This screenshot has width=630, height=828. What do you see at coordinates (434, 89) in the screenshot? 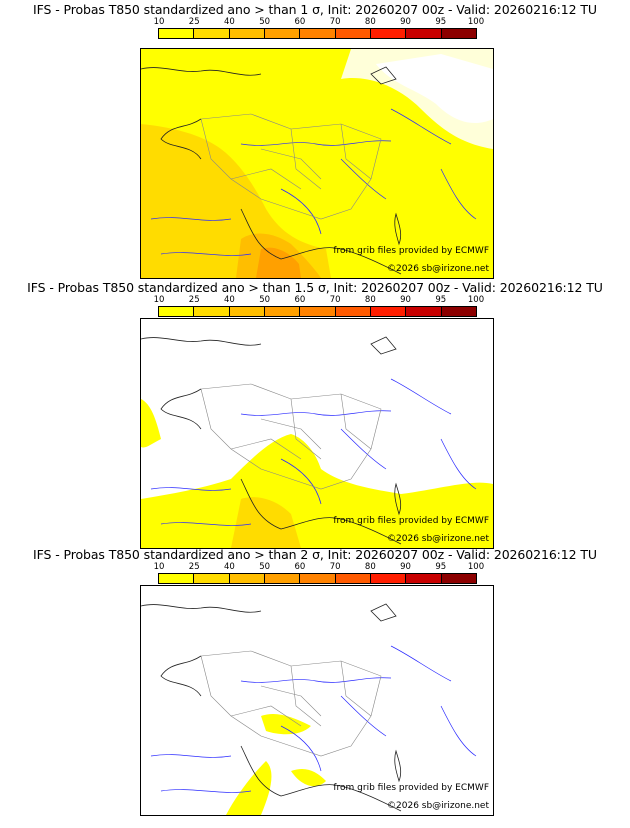
I see `low-prob-area` at bounding box center [434, 89].